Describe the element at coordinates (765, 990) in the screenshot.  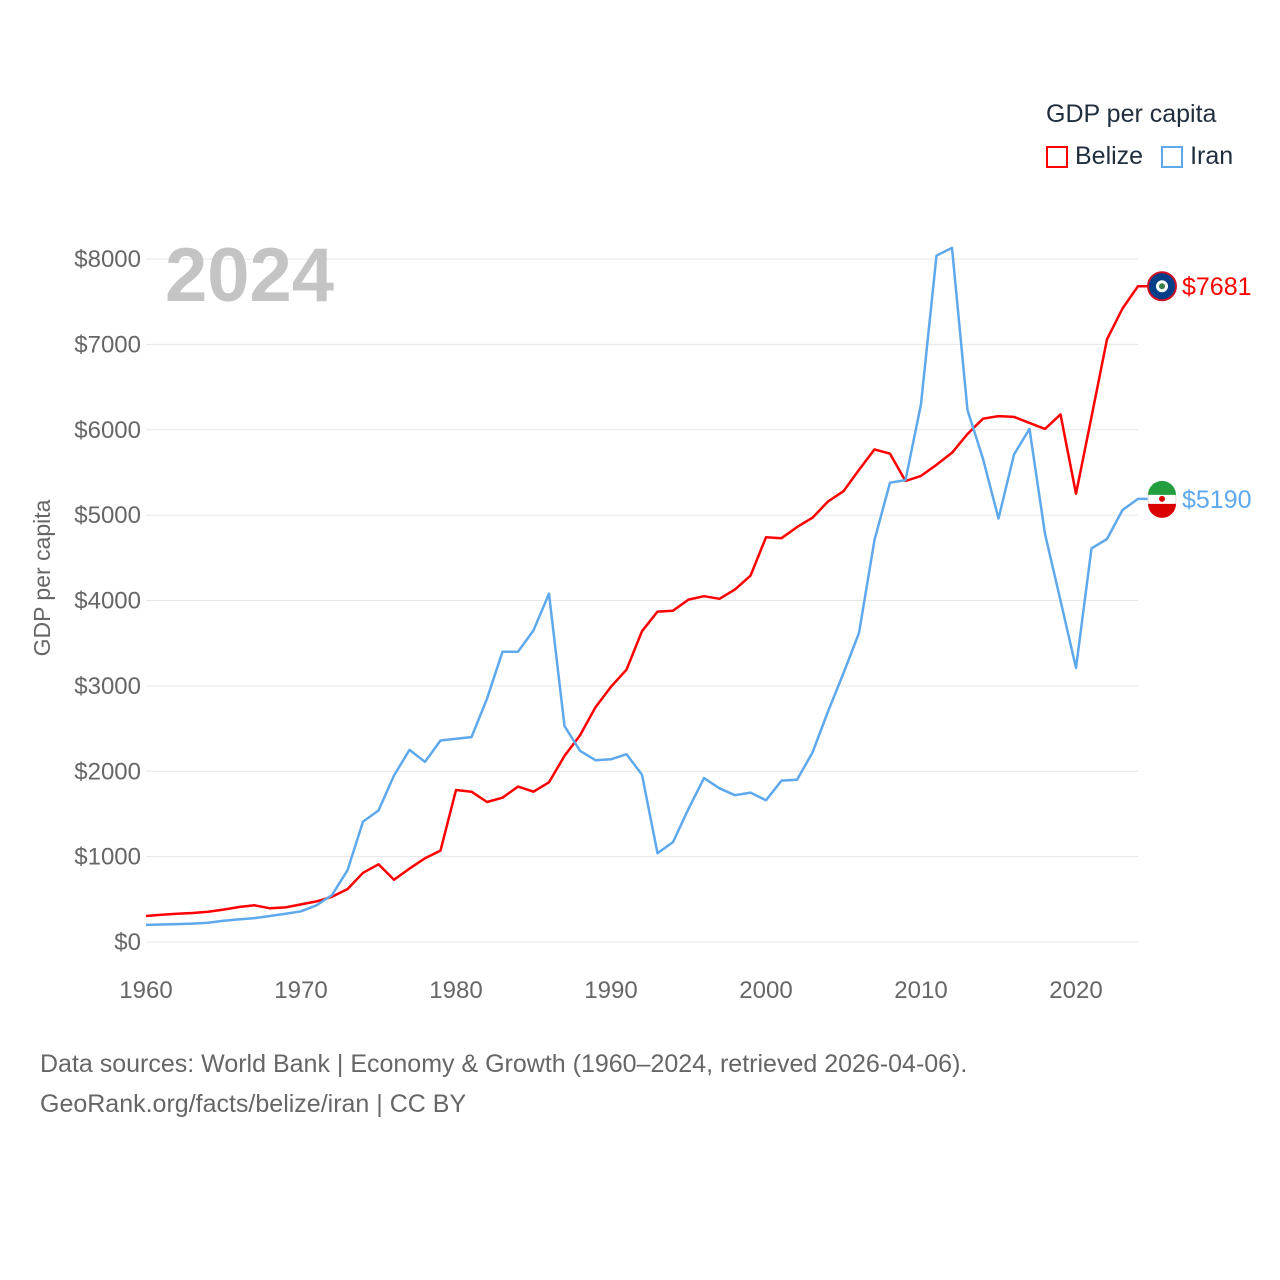
I see `x-tick-label: 2000` at that location.